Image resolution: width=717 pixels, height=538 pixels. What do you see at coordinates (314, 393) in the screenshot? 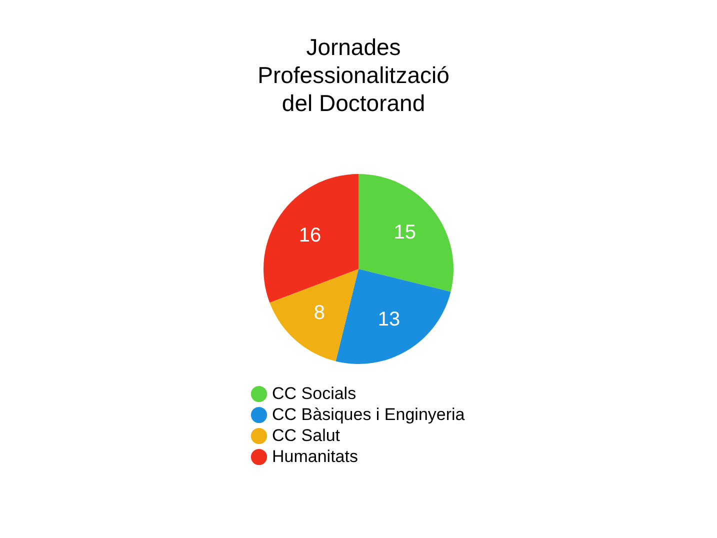
I see `legend-label: CC Socials` at bounding box center [314, 393].